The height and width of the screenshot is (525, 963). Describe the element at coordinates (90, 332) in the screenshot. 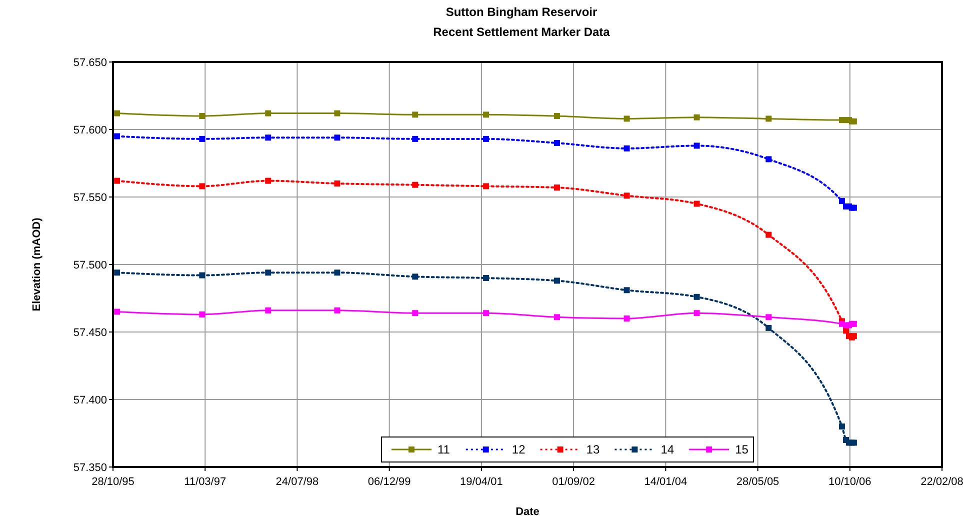

I see `y-tick-label: 57.450` at that location.